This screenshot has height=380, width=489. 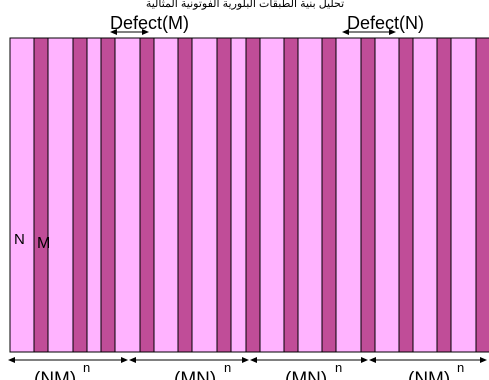 I want to click on defect-label-n: Defect(N), so click(x=385, y=23).